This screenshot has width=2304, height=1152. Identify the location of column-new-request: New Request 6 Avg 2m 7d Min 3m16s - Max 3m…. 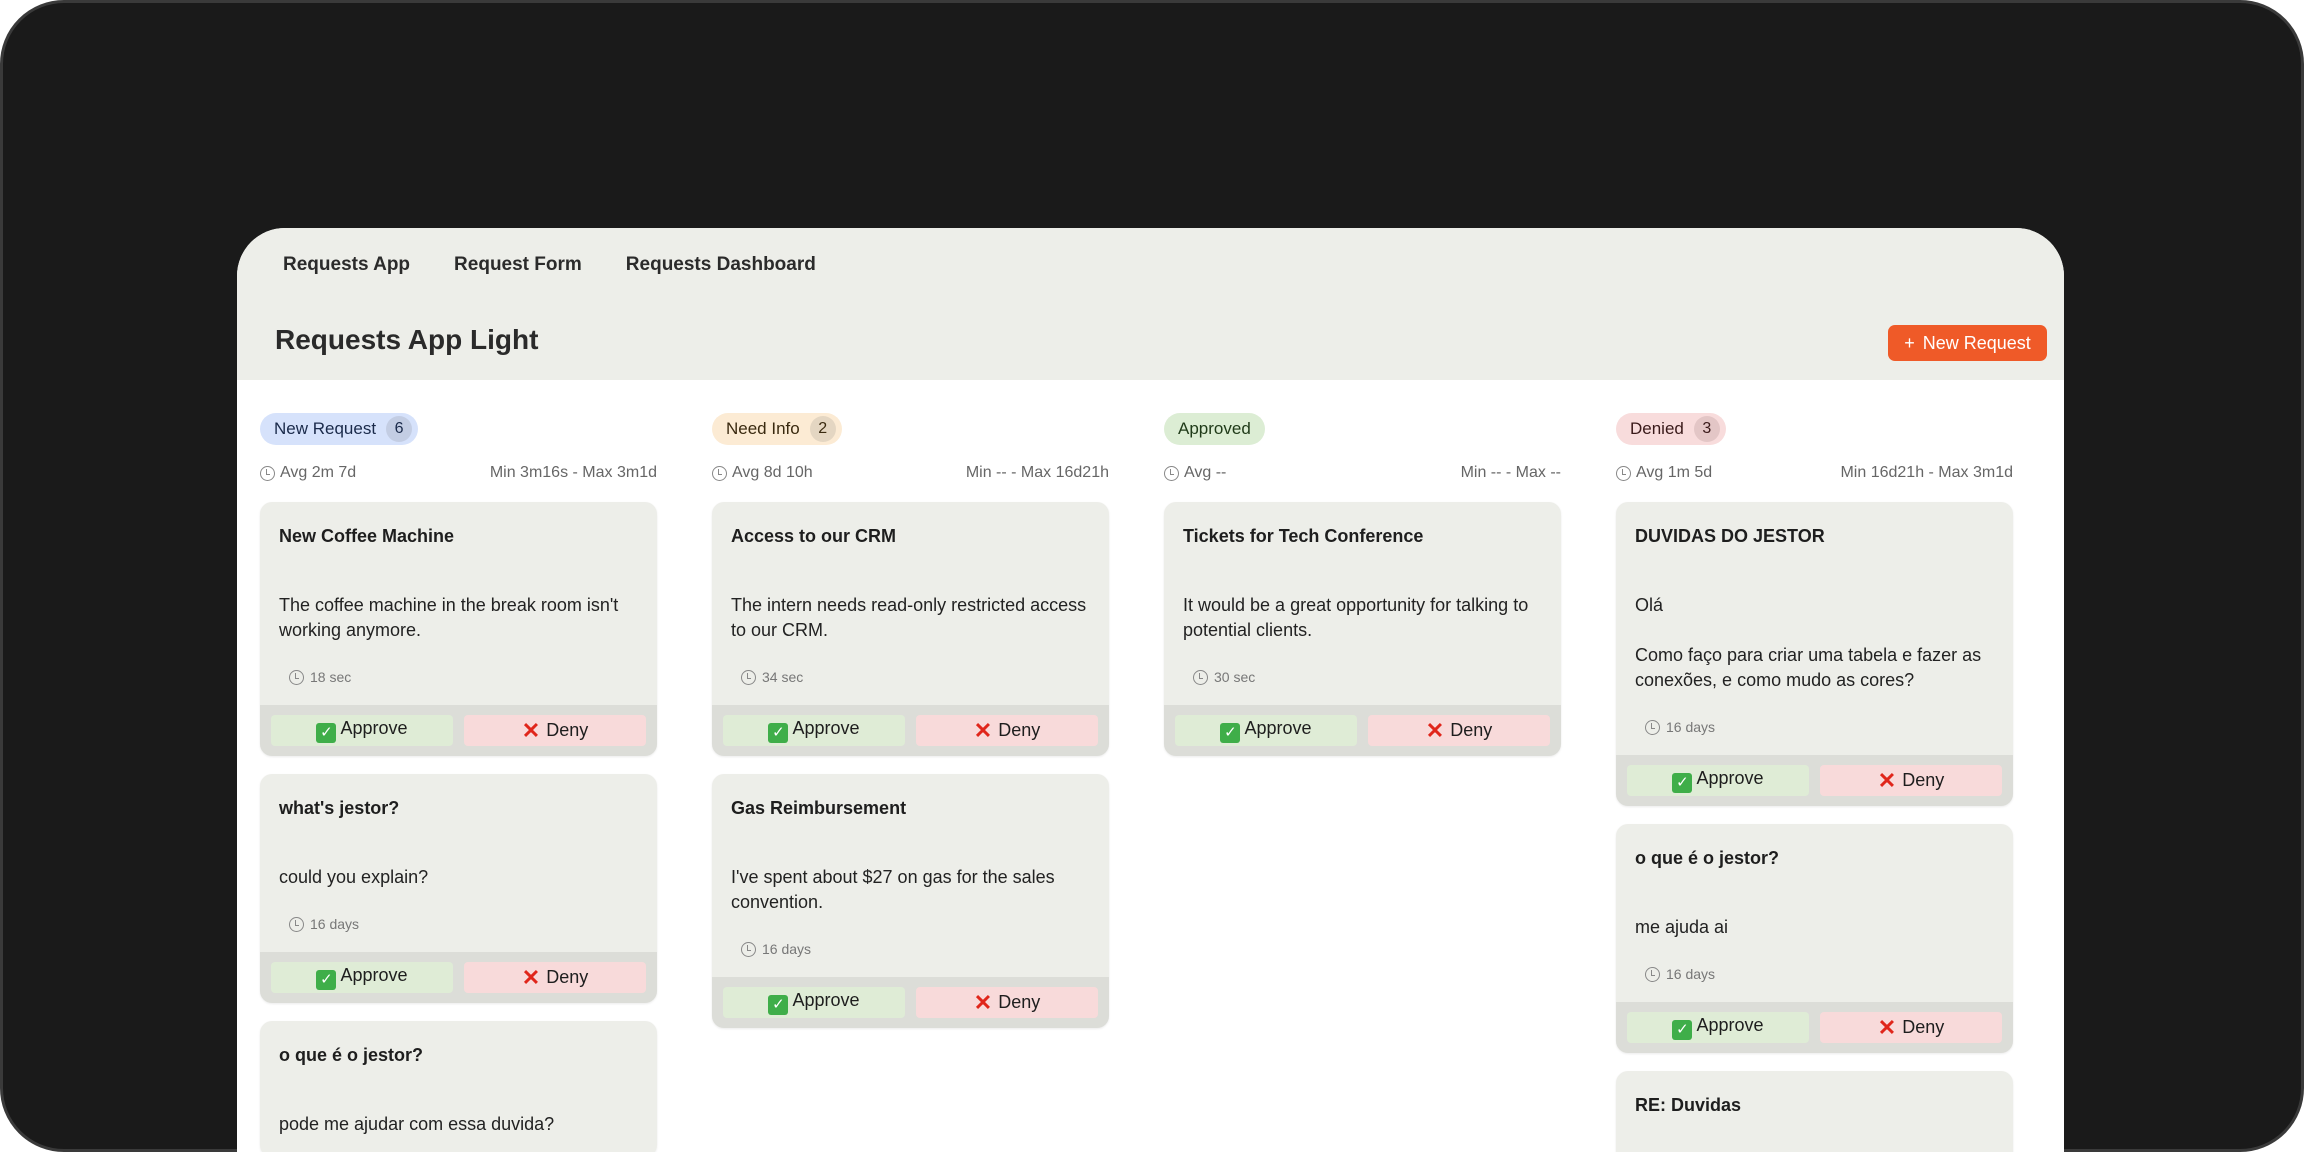
(458, 782).